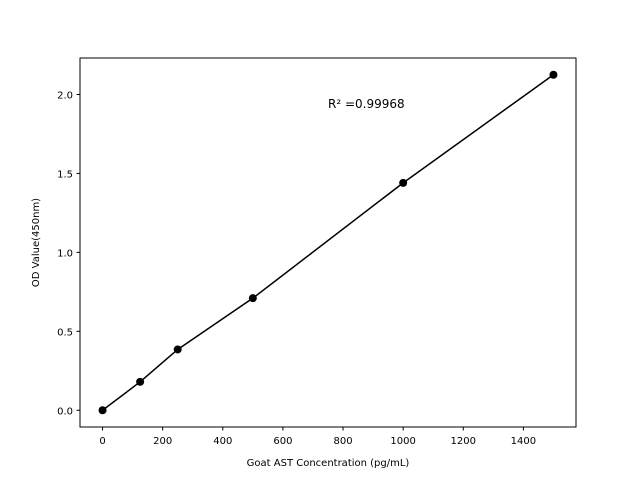  What do you see at coordinates (65, 253) in the screenshot?
I see `y-tick-label: 1.0` at bounding box center [65, 253].